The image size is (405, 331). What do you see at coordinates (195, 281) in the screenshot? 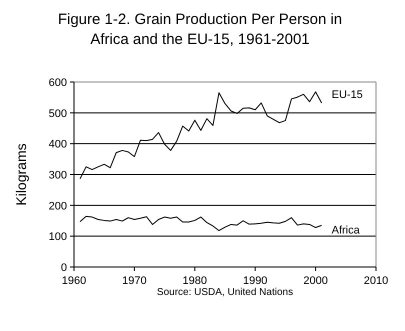
I see `x-tick-label: 1980` at bounding box center [195, 281].